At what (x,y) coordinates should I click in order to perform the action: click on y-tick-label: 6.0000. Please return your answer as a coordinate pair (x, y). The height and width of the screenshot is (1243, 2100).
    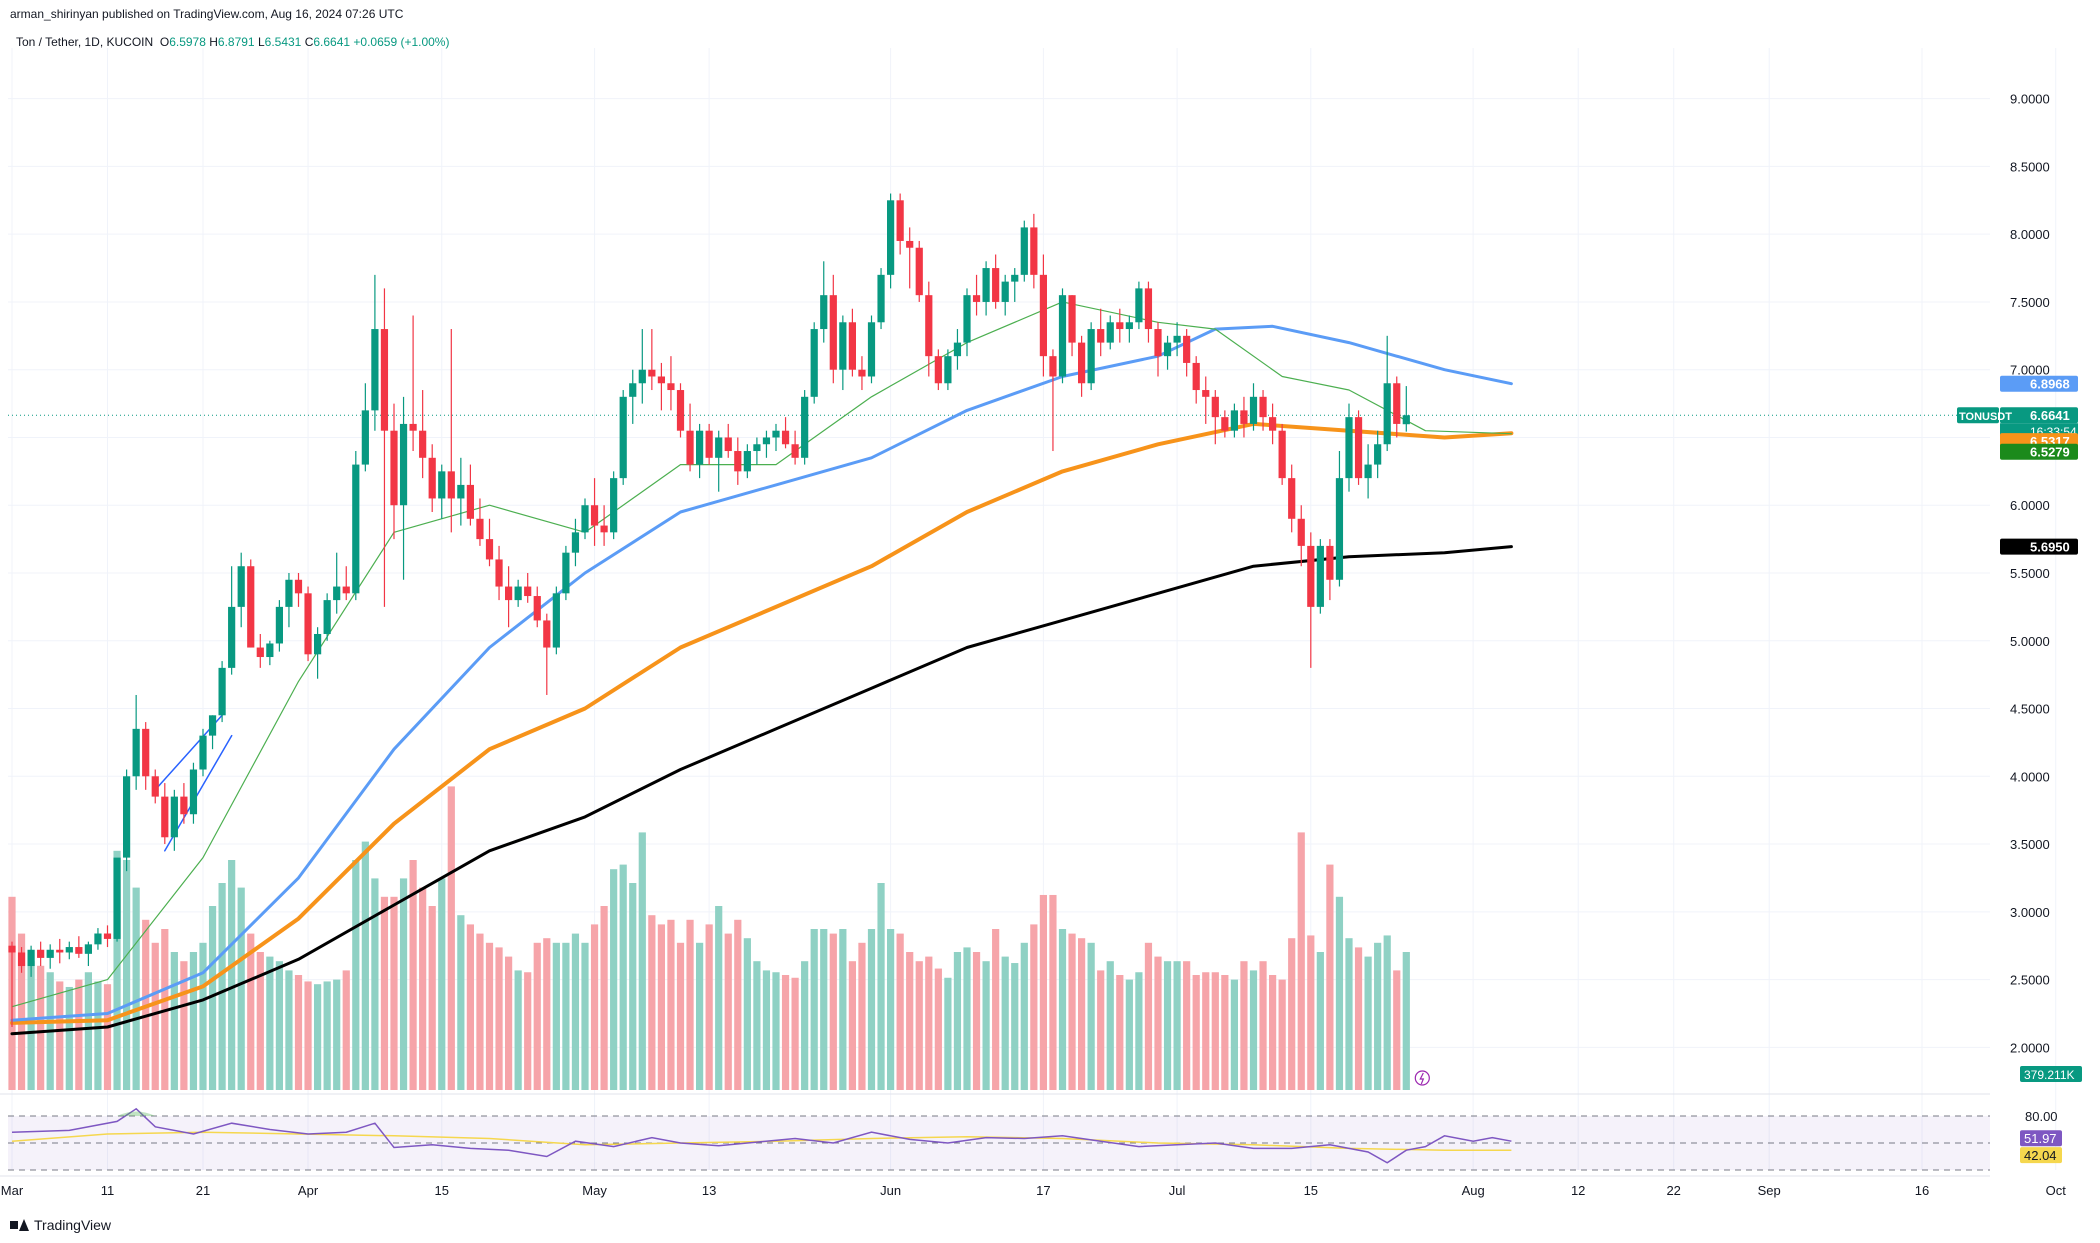
    Looking at the image, I should click on (2030, 505).